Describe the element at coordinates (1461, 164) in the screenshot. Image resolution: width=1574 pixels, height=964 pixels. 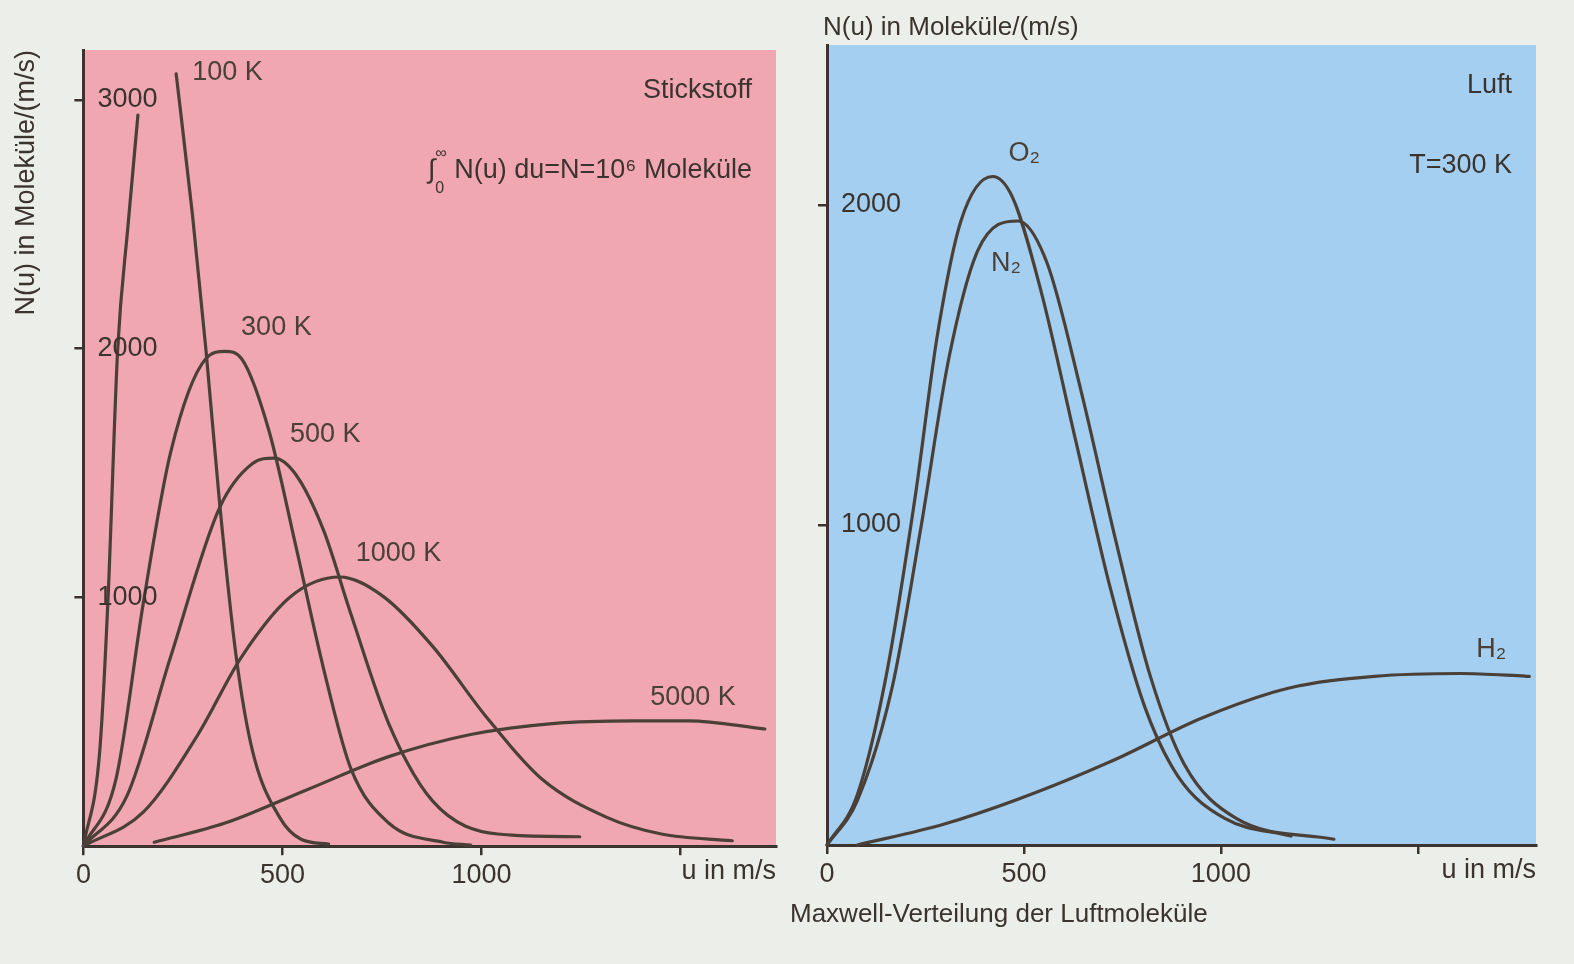
I see `annotation: T=300 K` at that location.